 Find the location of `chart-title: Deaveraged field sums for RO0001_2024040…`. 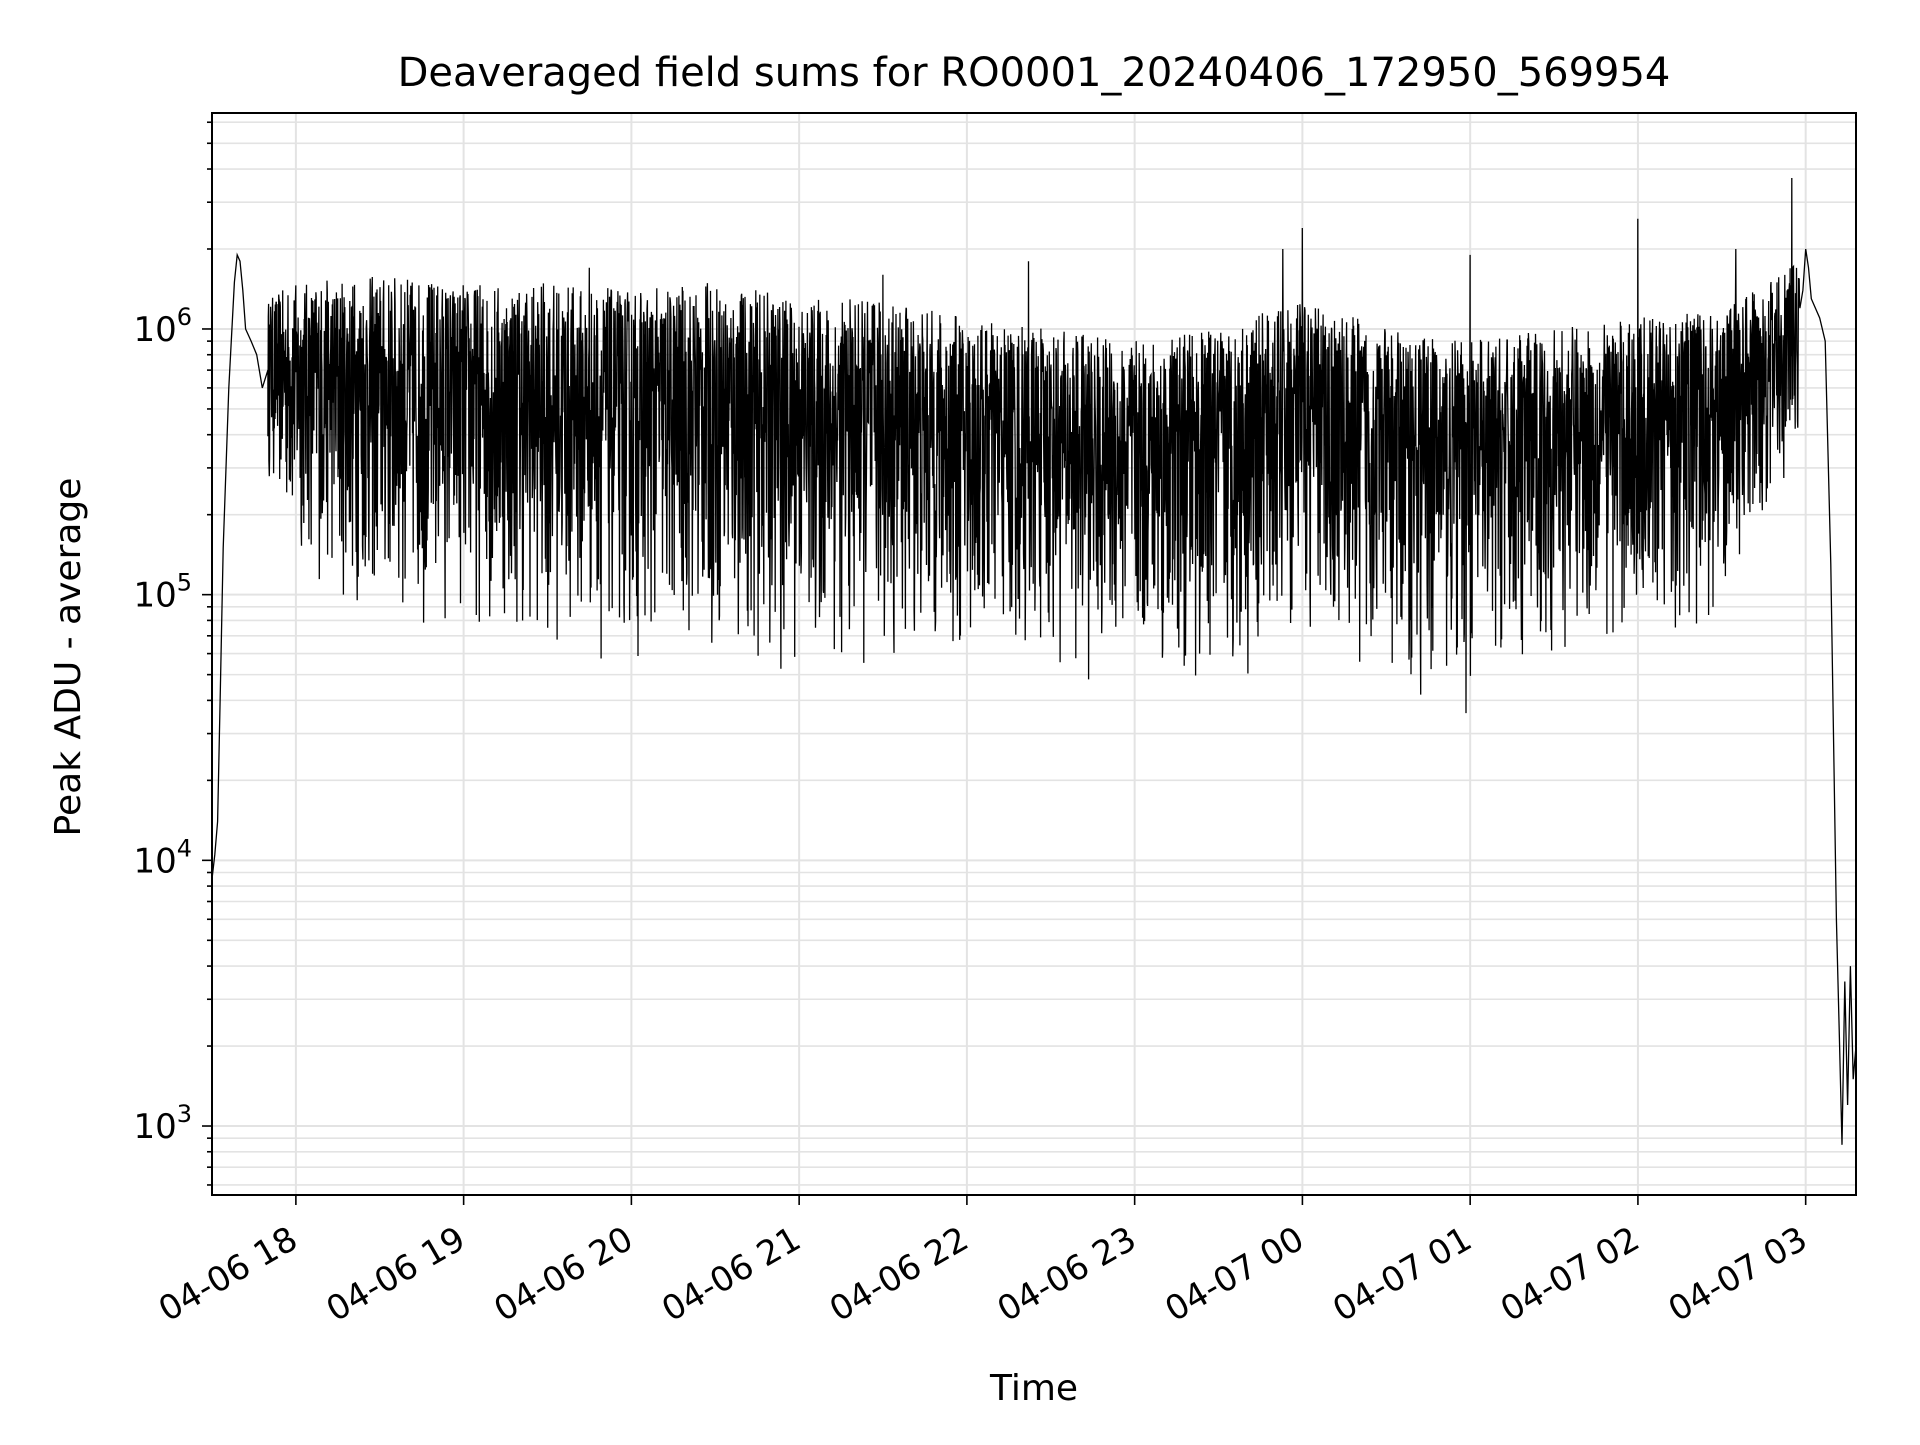

chart-title: Deaveraged field sums for RO0001_2024040… is located at coordinates (1034, 73).